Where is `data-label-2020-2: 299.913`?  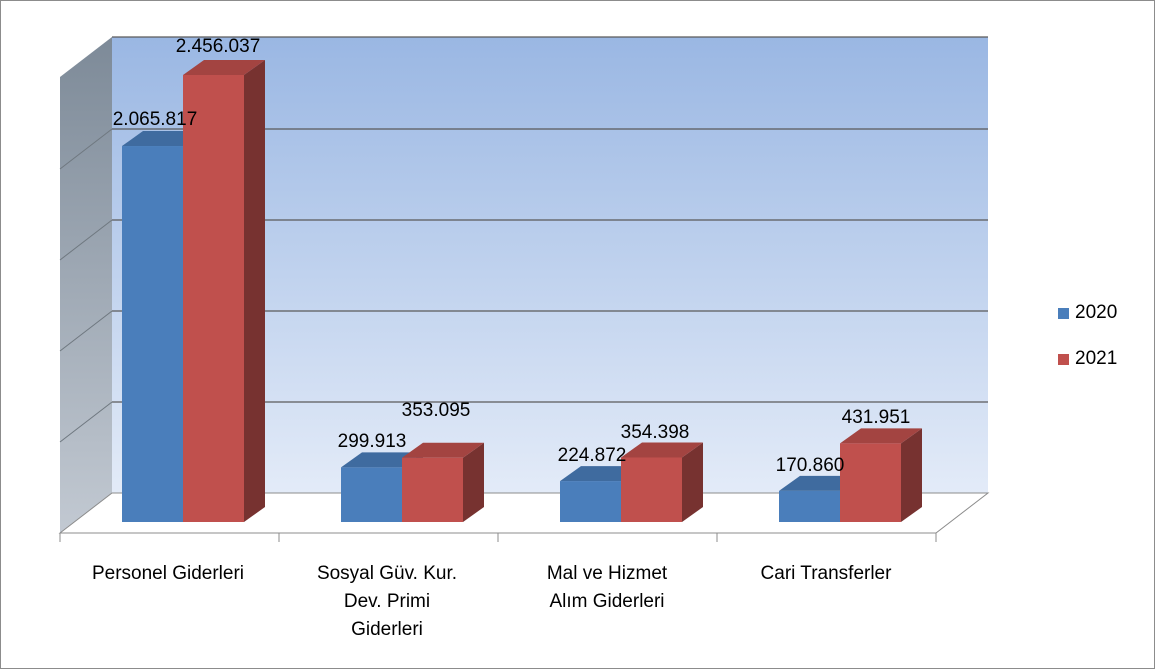
data-label-2020-2: 299.913 is located at coordinates (372, 441).